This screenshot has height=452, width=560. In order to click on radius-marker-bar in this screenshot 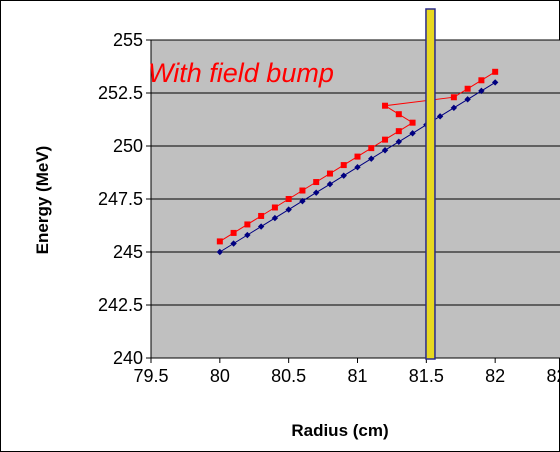, I will do `click(430, 184)`.